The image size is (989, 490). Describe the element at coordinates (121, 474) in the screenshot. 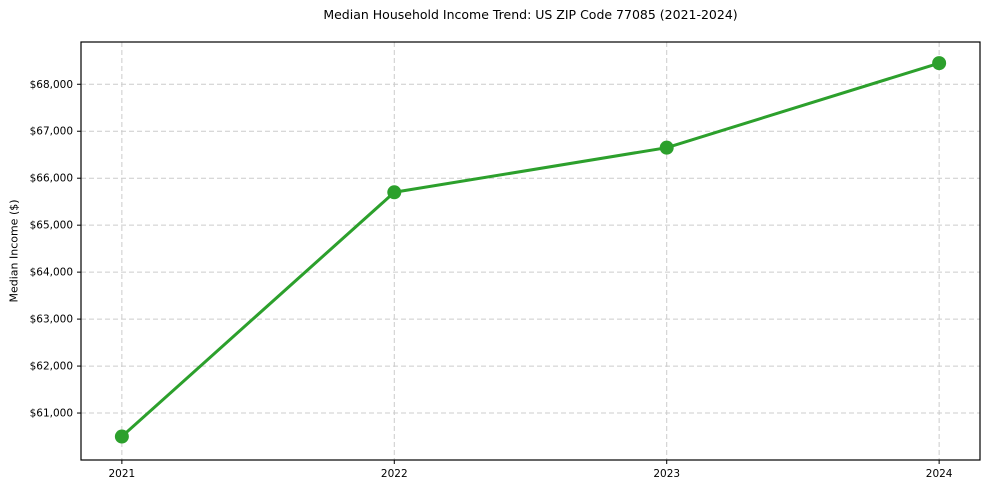

I see `x-tick-label: 2021` at that location.